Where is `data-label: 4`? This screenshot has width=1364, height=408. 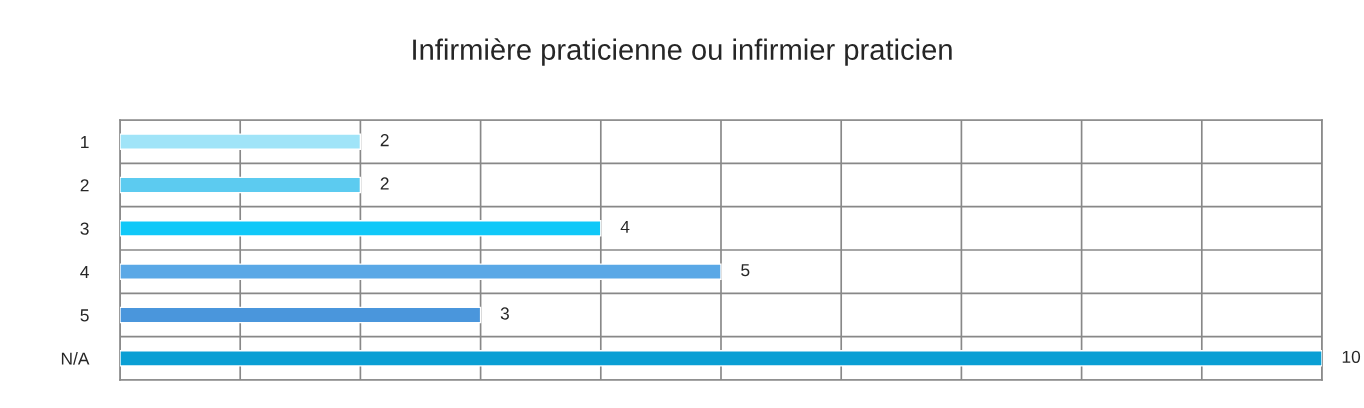 data-label: 4 is located at coordinates (625, 226).